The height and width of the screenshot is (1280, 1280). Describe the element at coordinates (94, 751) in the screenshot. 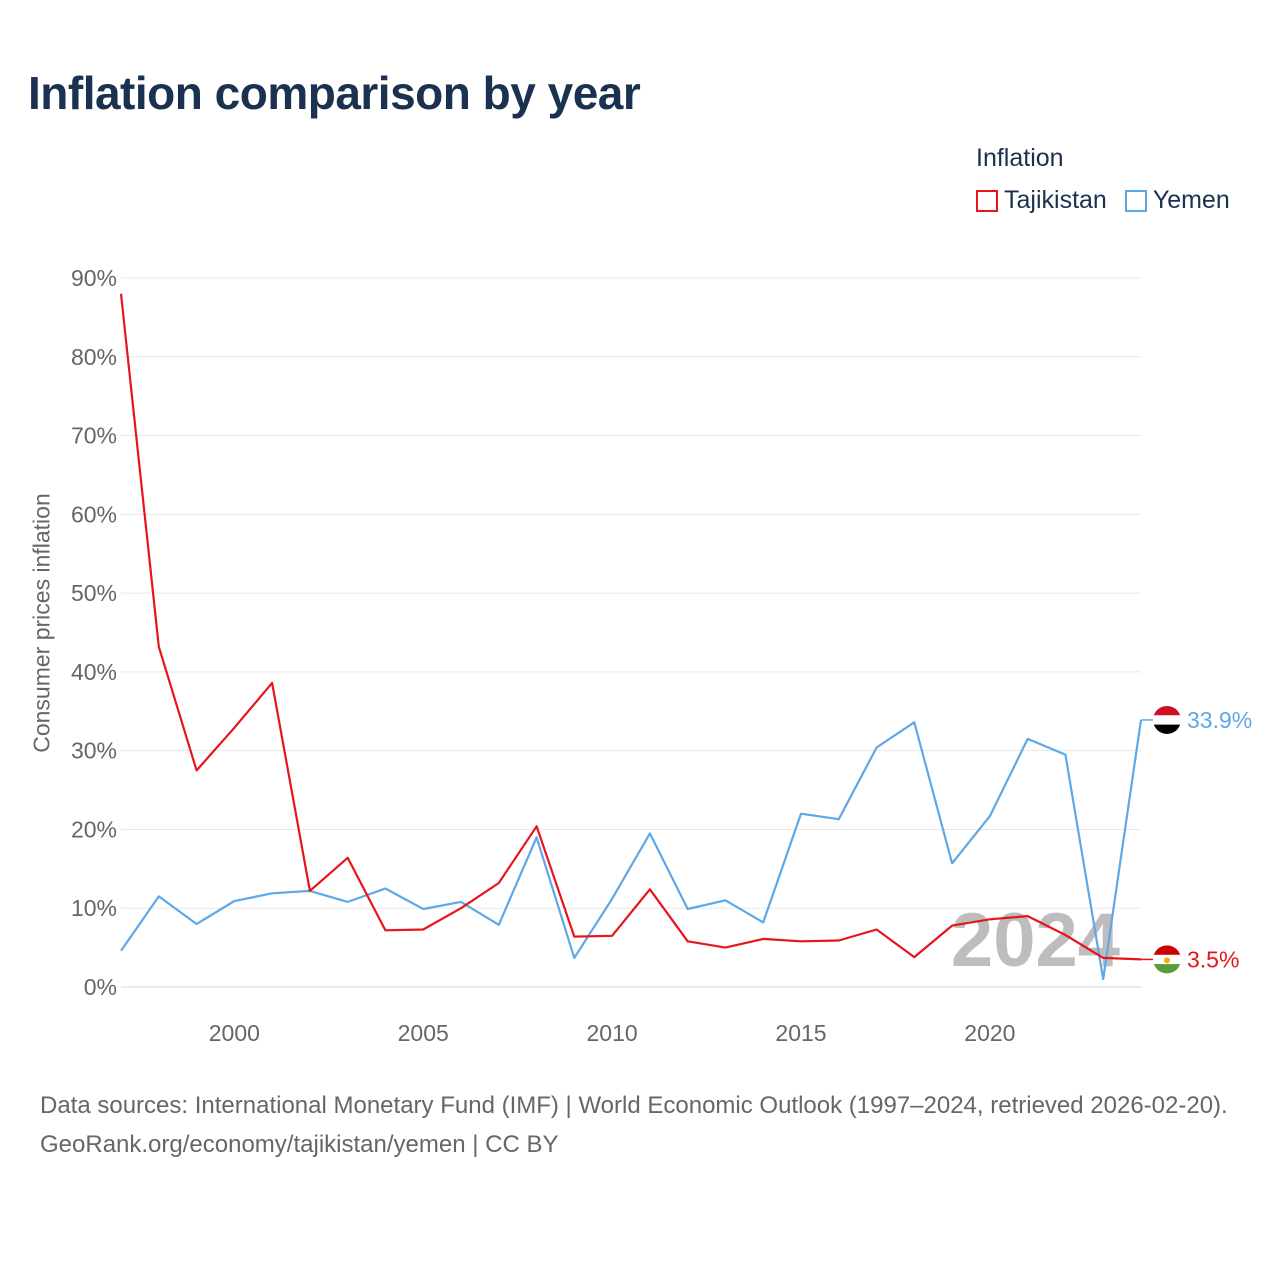

I see `y-tick-label: 30%` at that location.